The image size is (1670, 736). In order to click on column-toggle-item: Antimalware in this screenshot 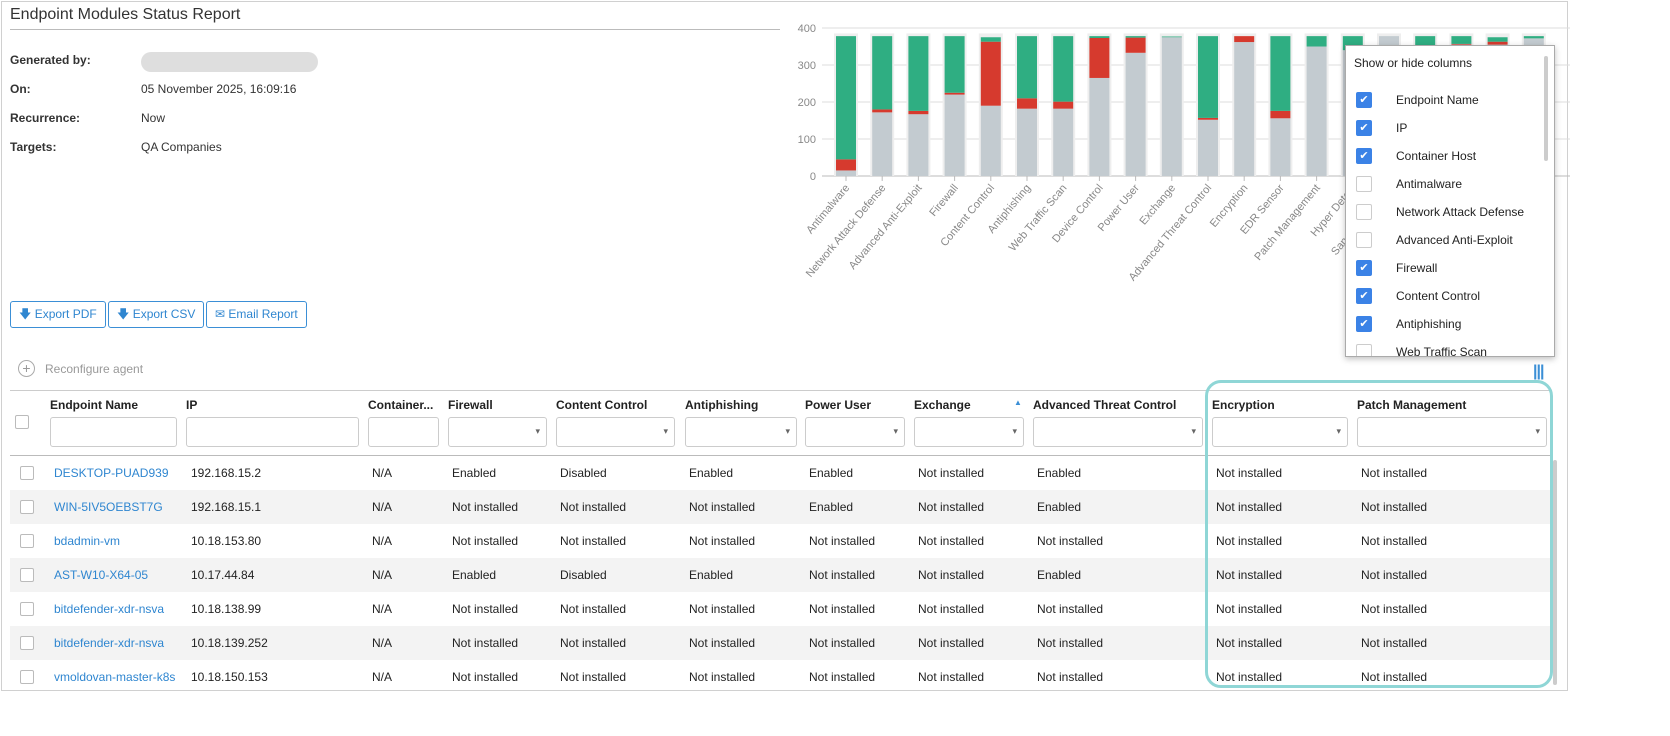, I will do `click(1409, 184)`.